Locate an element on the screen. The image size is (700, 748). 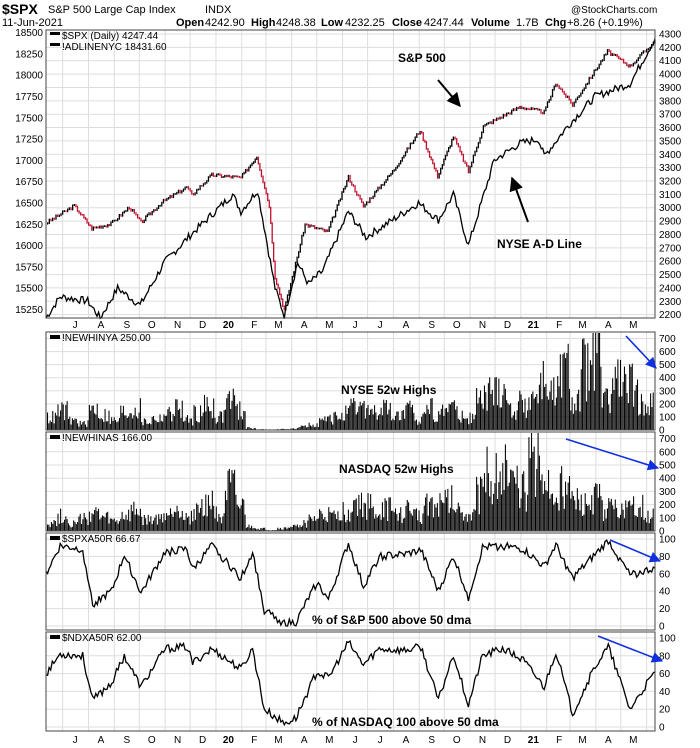
x-tick-label-top: A is located at coordinates (608, 325).